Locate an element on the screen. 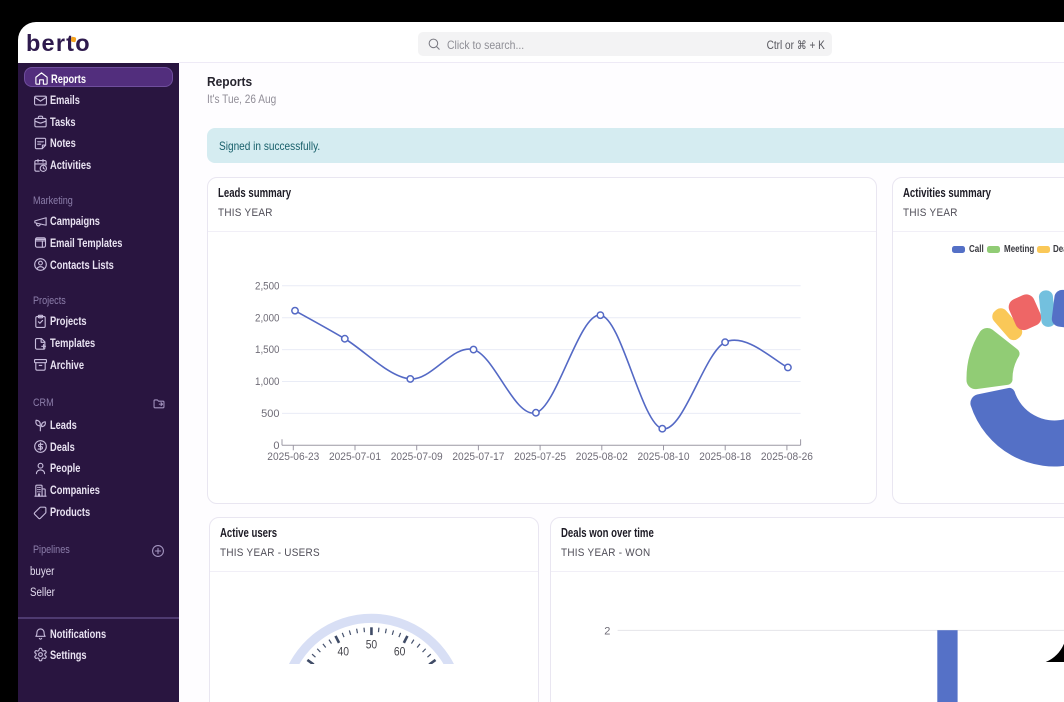 The width and height of the screenshot is (1064, 702). svg-text: 500 is located at coordinates (270, 414).